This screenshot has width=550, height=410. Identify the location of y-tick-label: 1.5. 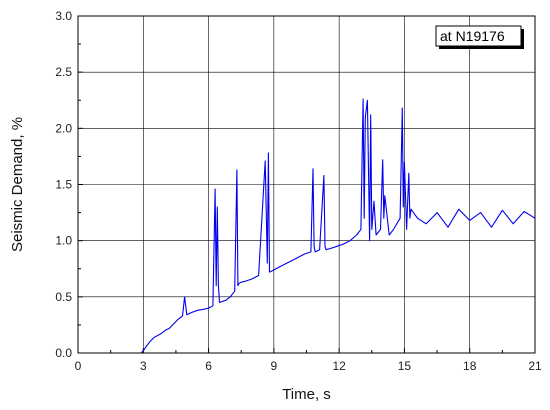
(63, 185).